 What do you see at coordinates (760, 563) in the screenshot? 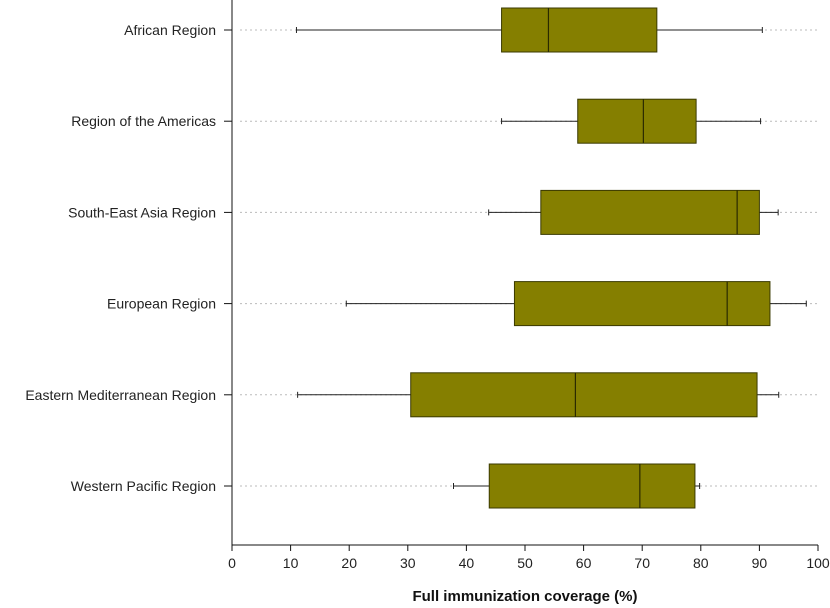
I see `x-tick-label: 90` at bounding box center [760, 563].